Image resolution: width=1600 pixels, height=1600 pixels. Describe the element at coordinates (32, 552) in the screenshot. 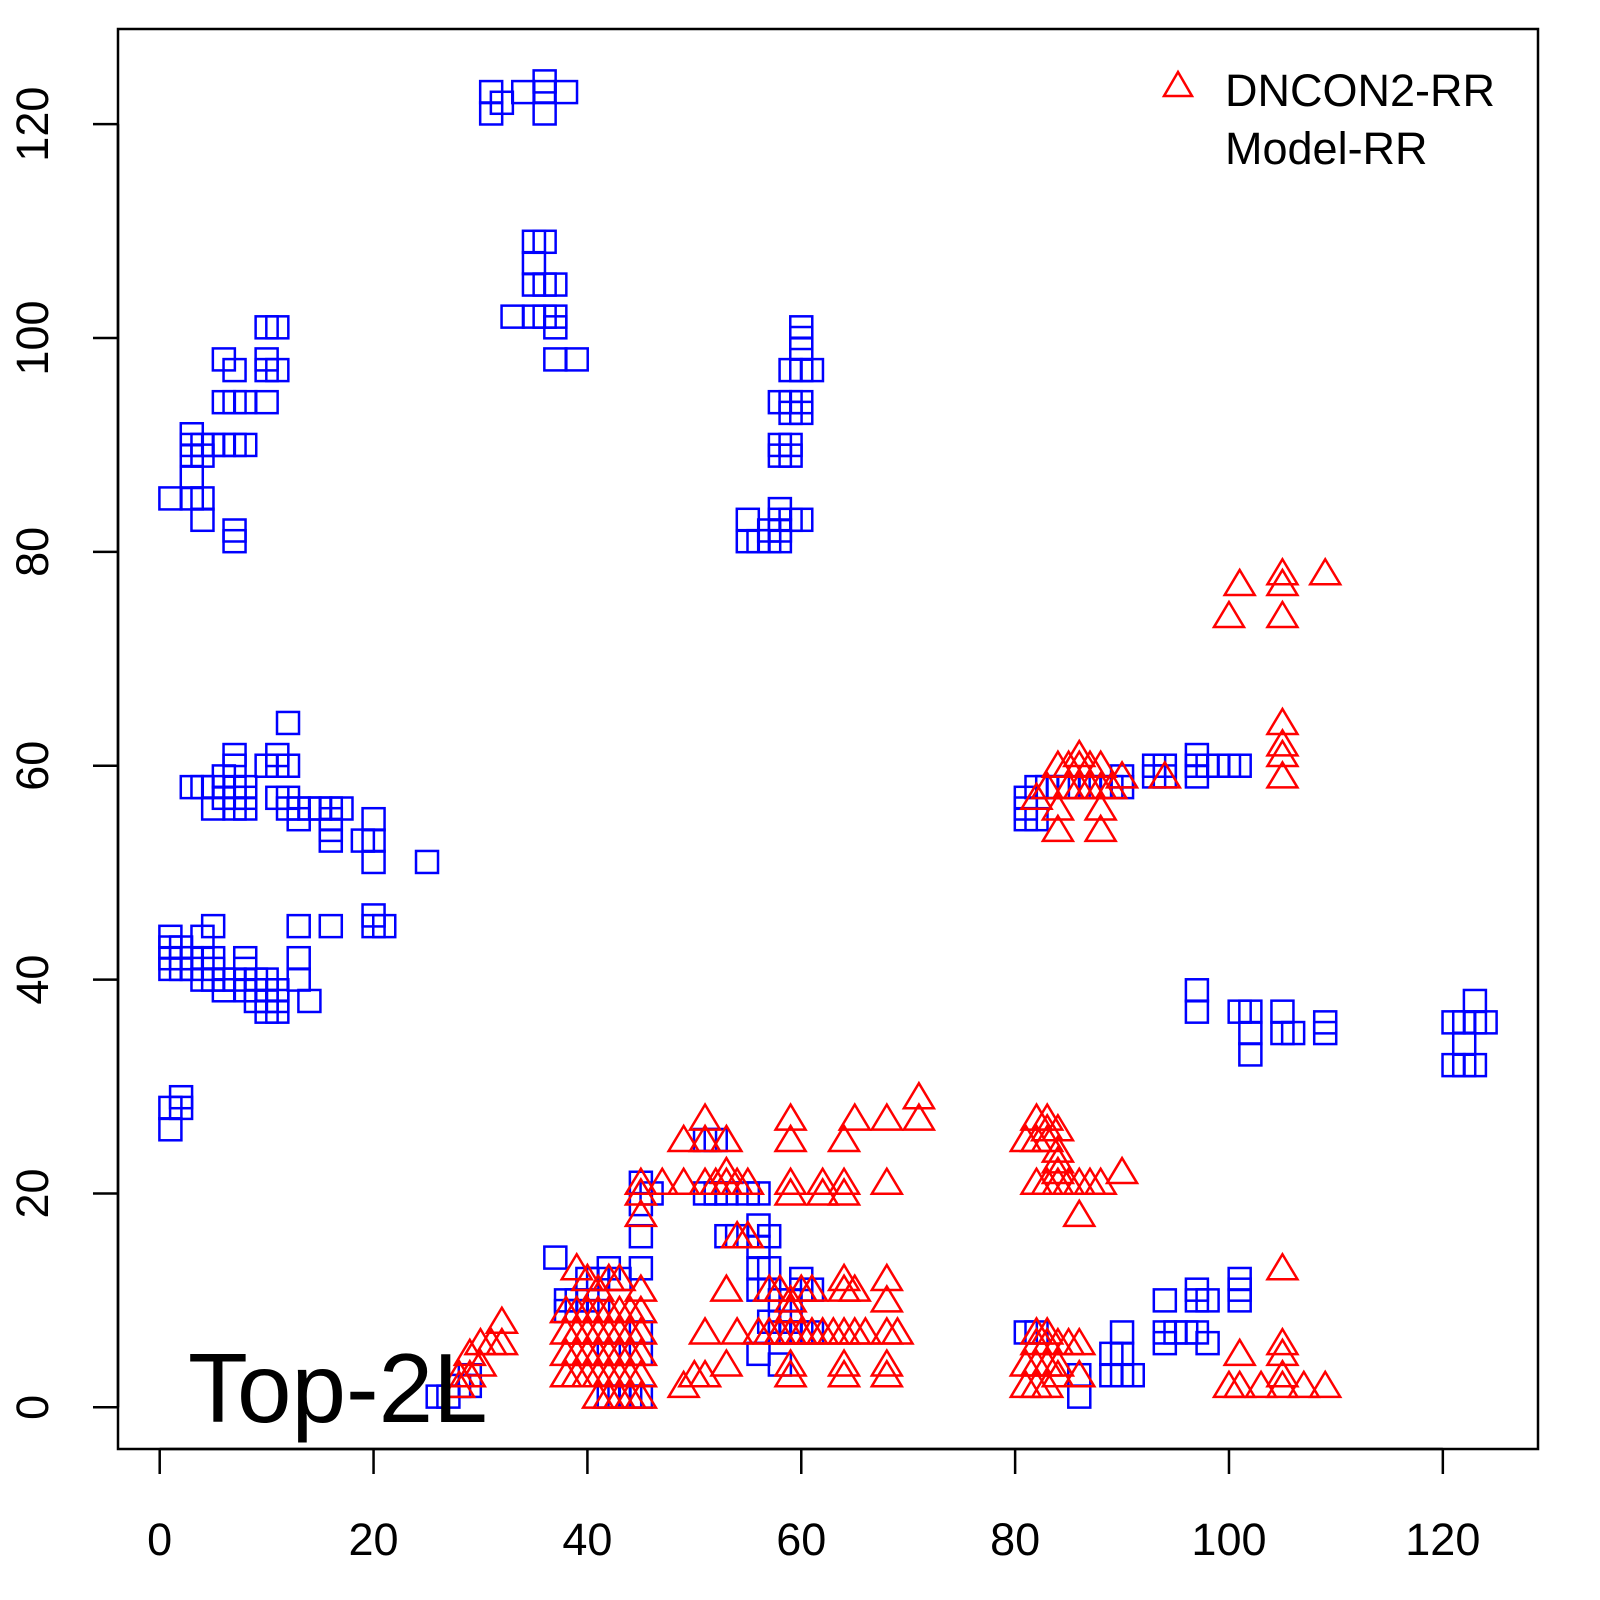

I see `y-tick-label: 80` at that location.